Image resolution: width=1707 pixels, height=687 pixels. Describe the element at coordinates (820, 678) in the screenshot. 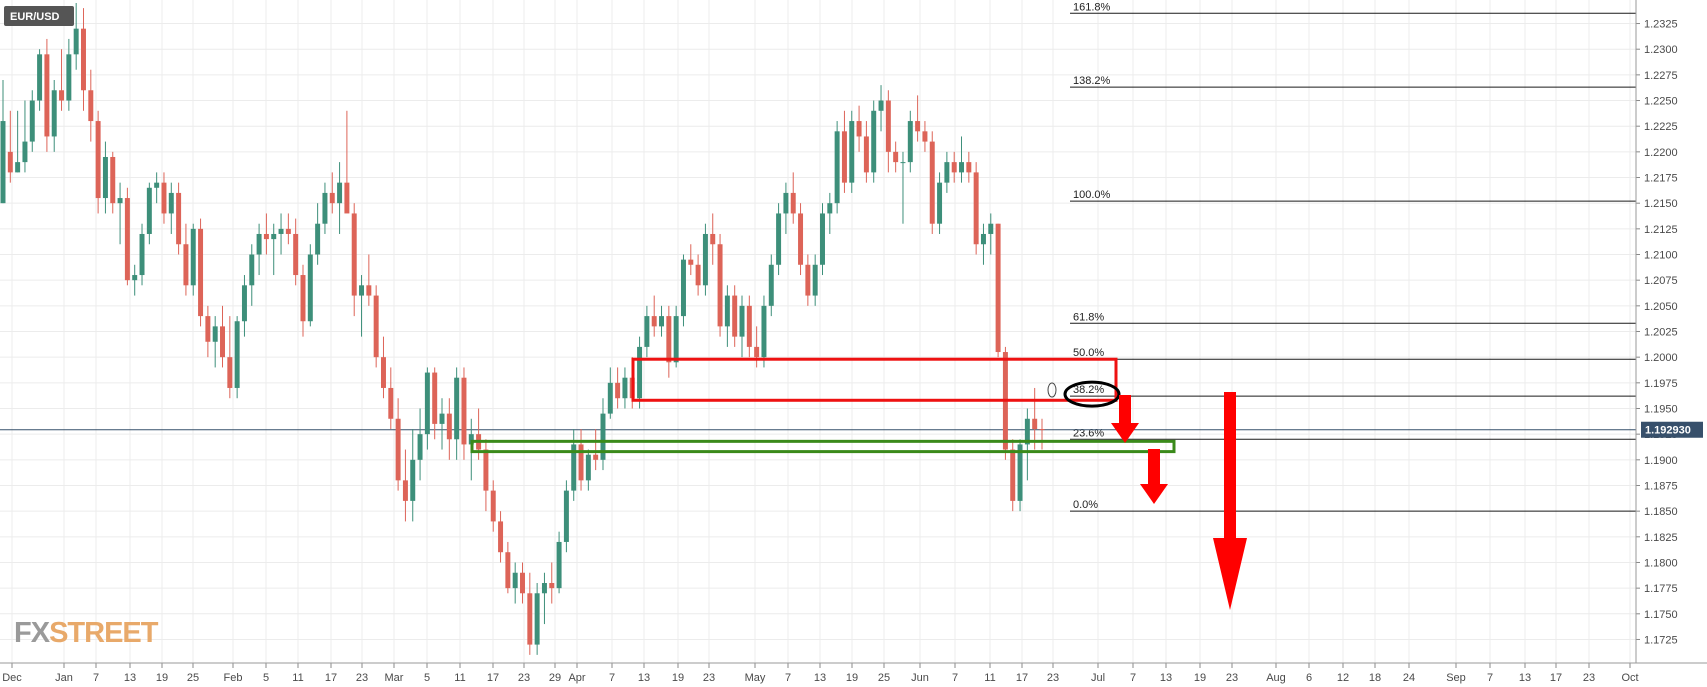

I see `x-tick-label: 13` at that location.